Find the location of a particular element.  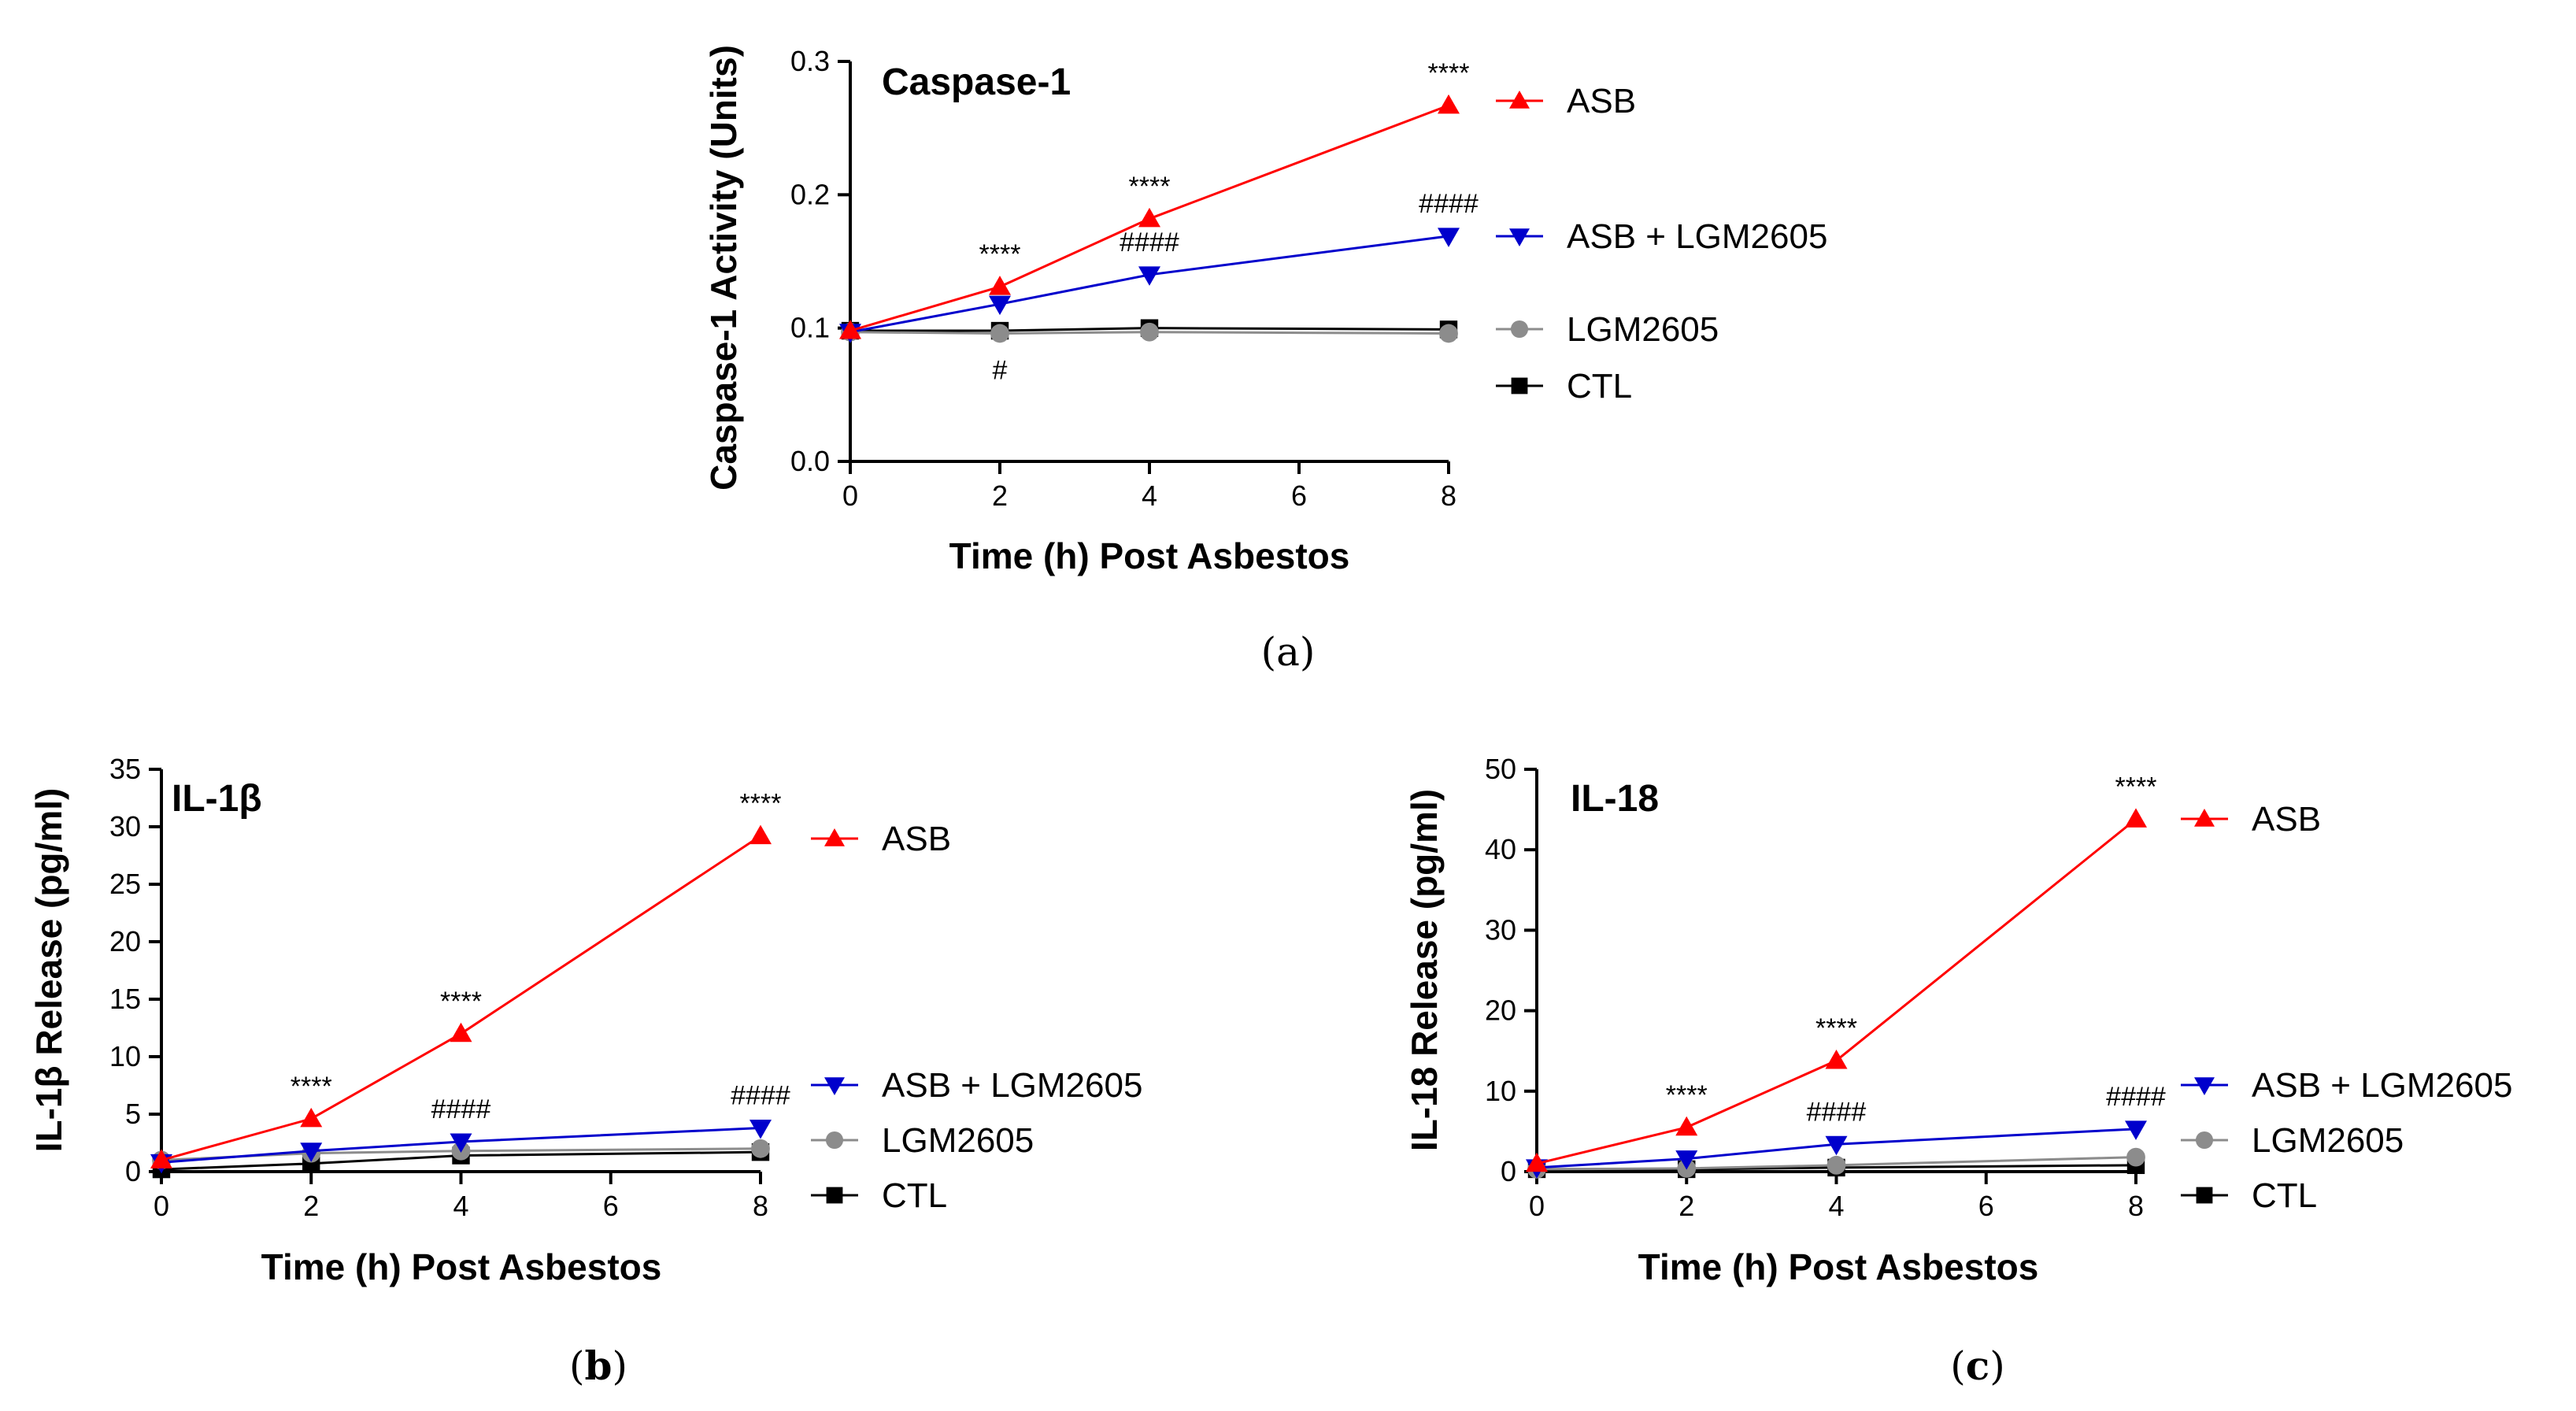

y-tick-label: 15 is located at coordinates (125, 999).